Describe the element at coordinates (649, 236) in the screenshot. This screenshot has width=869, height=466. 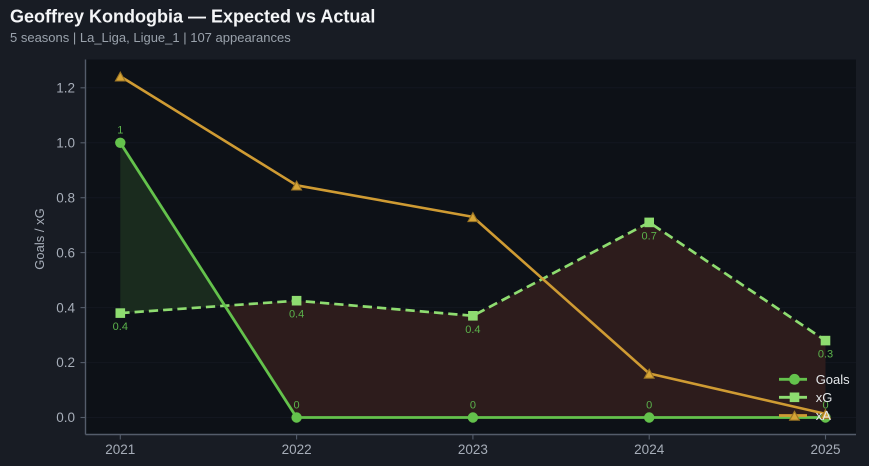
I see `svg-text: 0.7` at that location.